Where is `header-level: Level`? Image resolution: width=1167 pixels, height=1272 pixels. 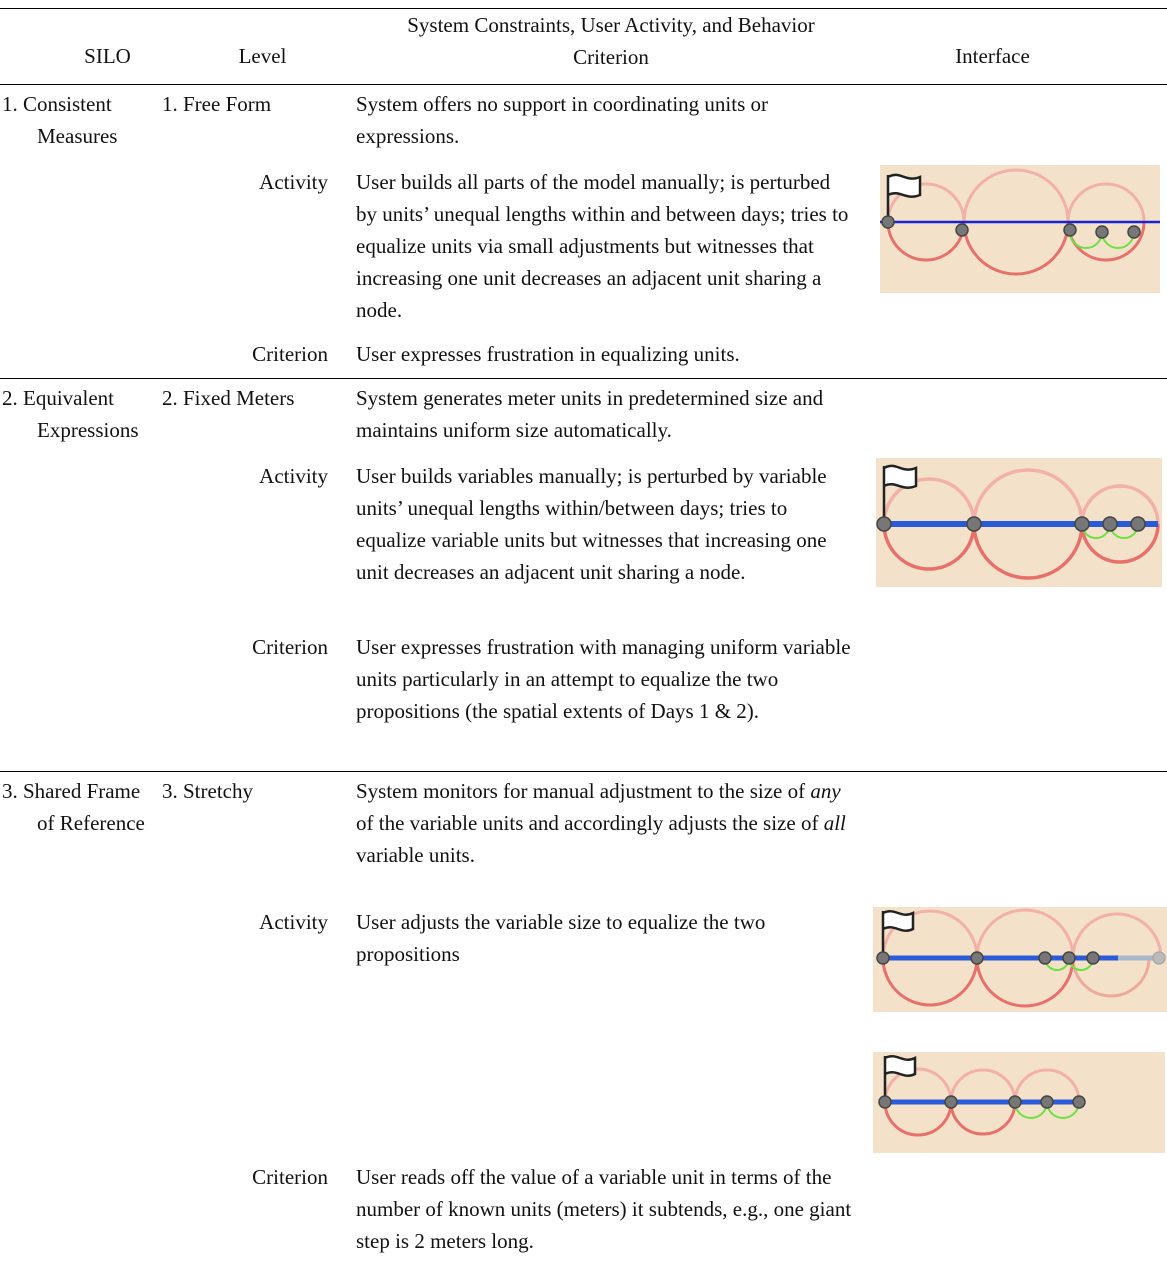
header-level: Level is located at coordinates (262, 56).